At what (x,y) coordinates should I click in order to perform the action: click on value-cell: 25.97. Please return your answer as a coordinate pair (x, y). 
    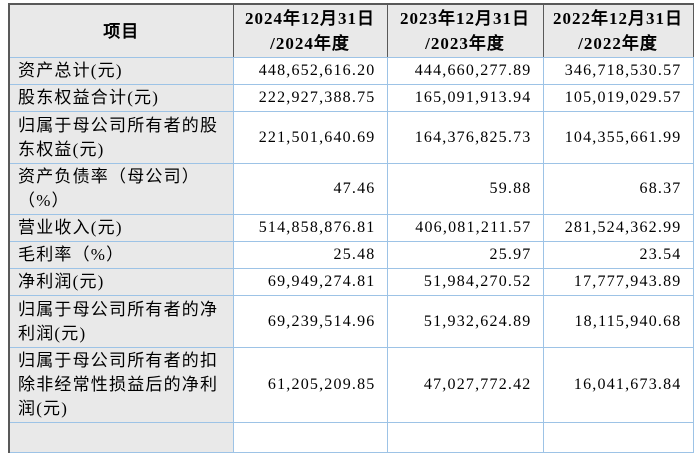
    Looking at the image, I should click on (465, 255).